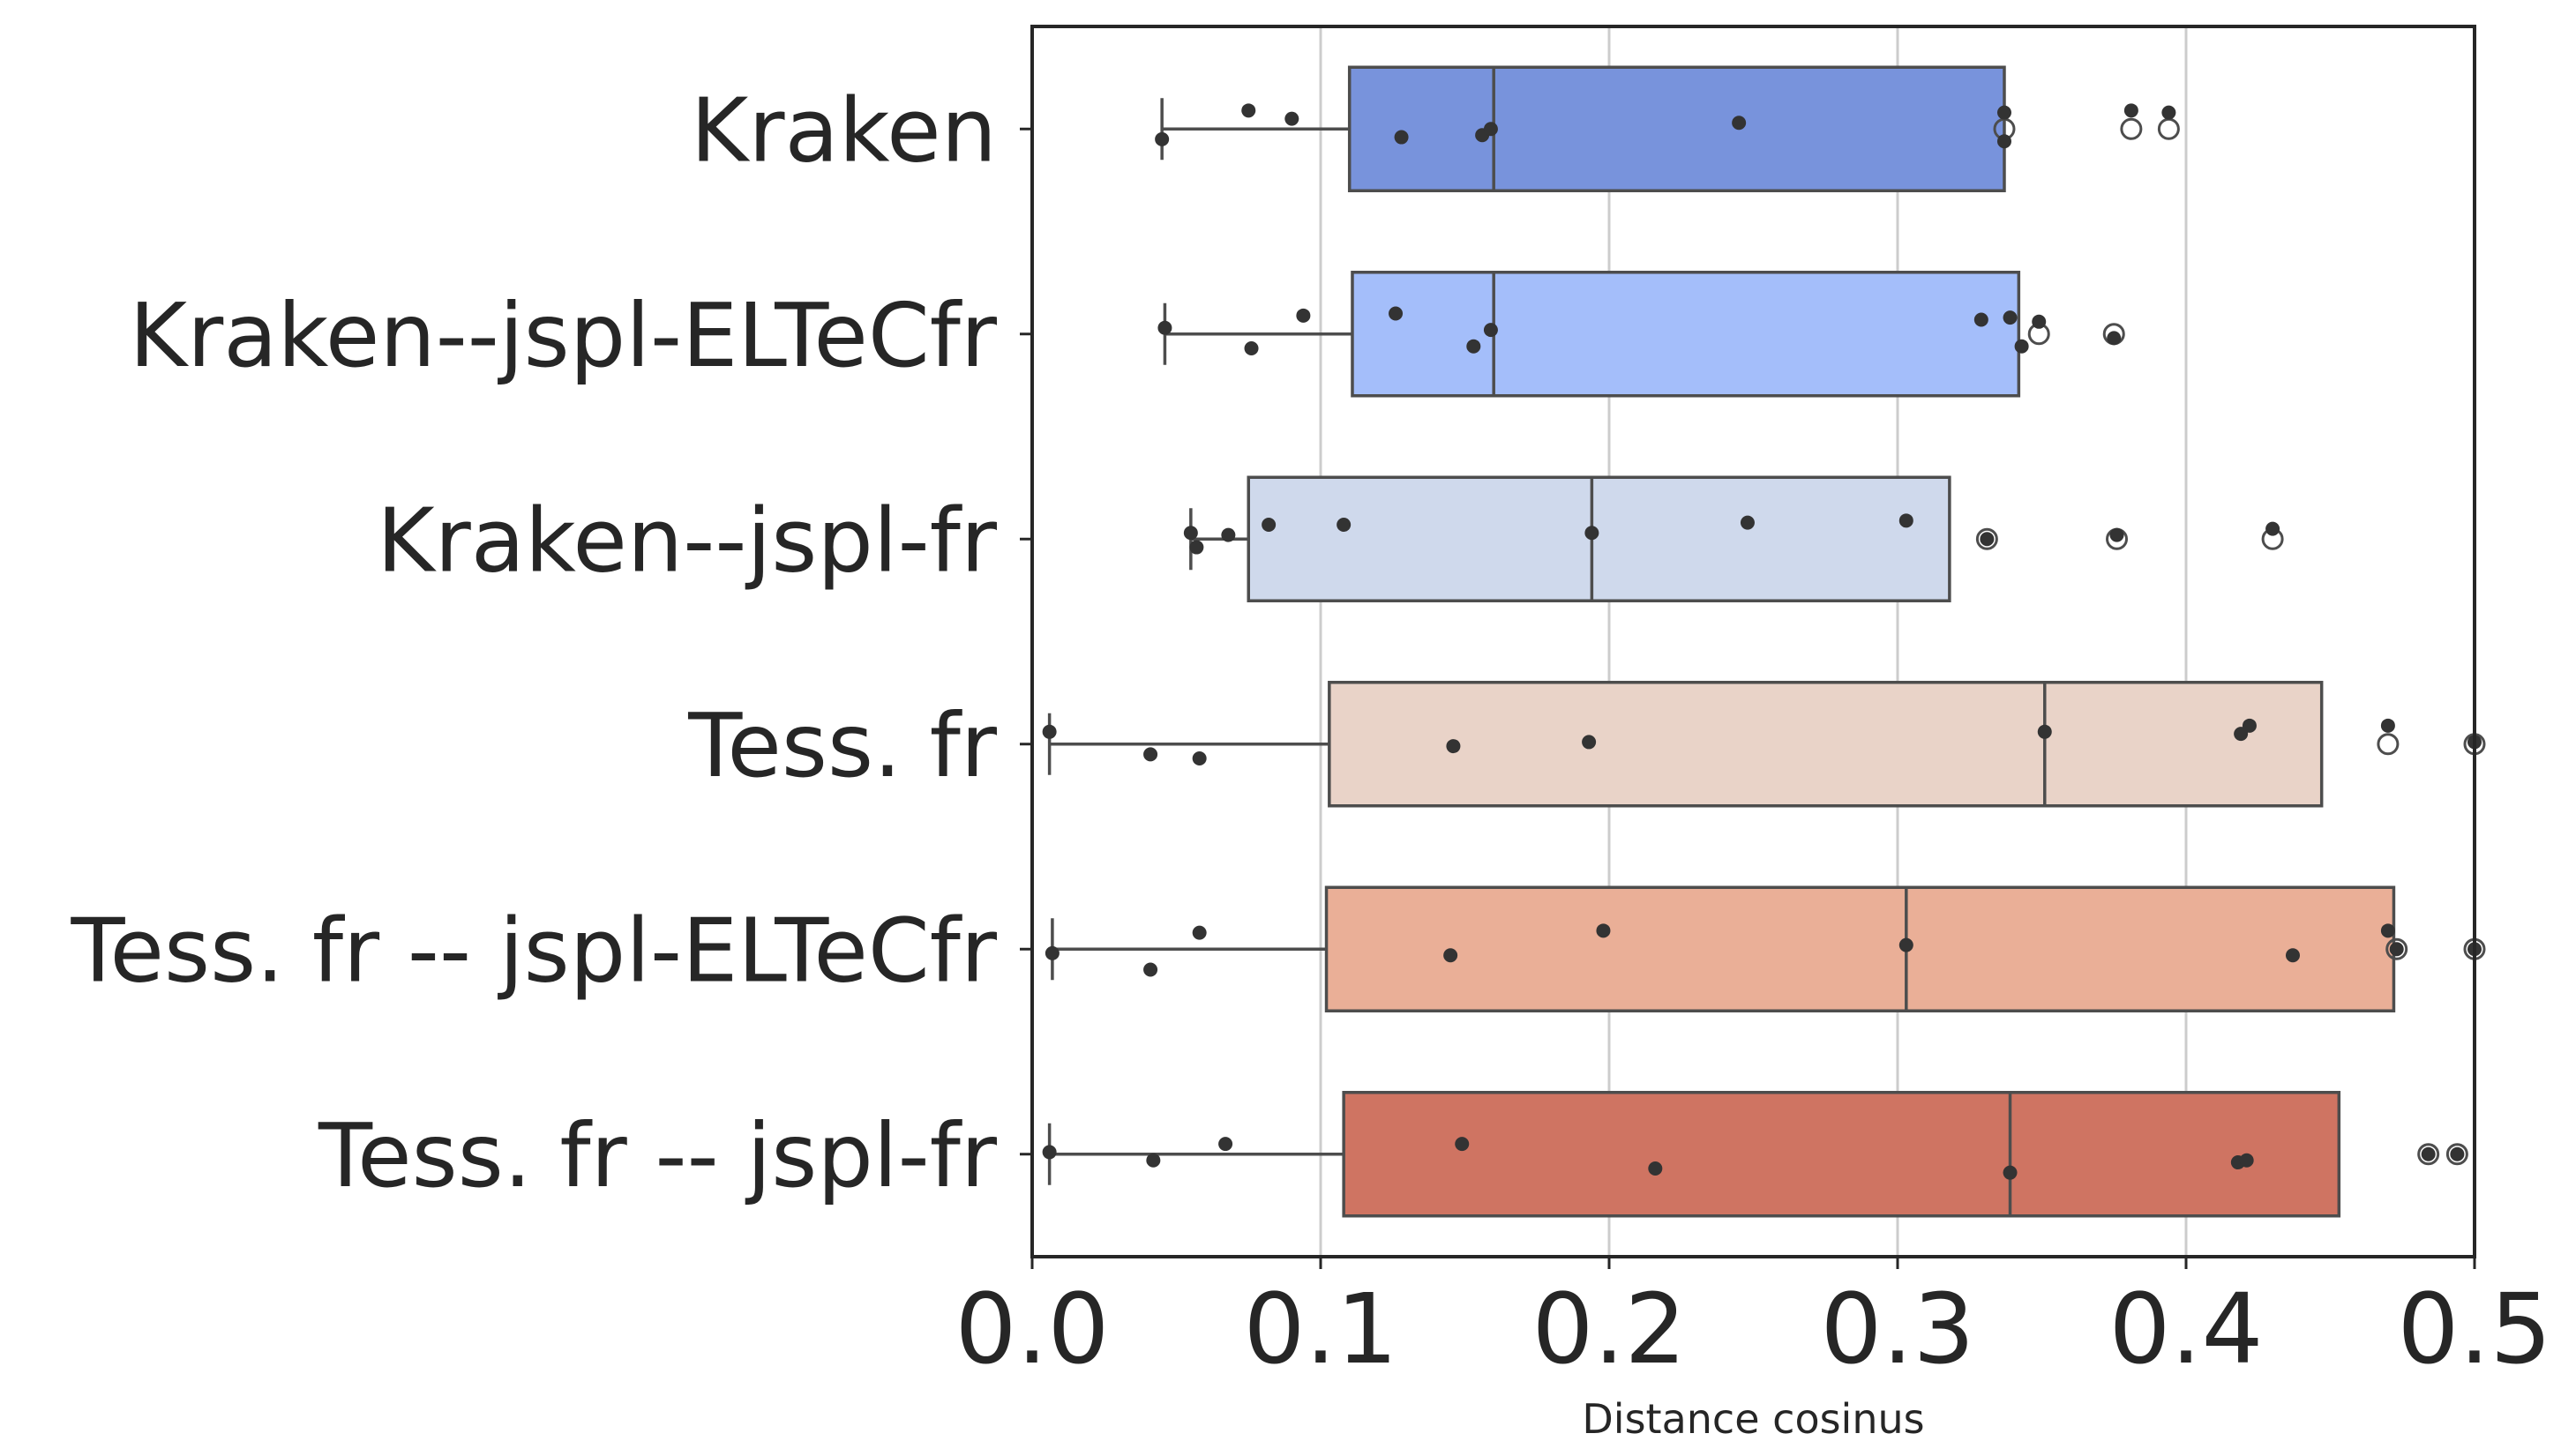 The height and width of the screenshot is (1456, 2561). What do you see at coordinates (844, 130) in the screenshot?
I see `y-tick-label: Kraken` at bounding box center [844, 130].